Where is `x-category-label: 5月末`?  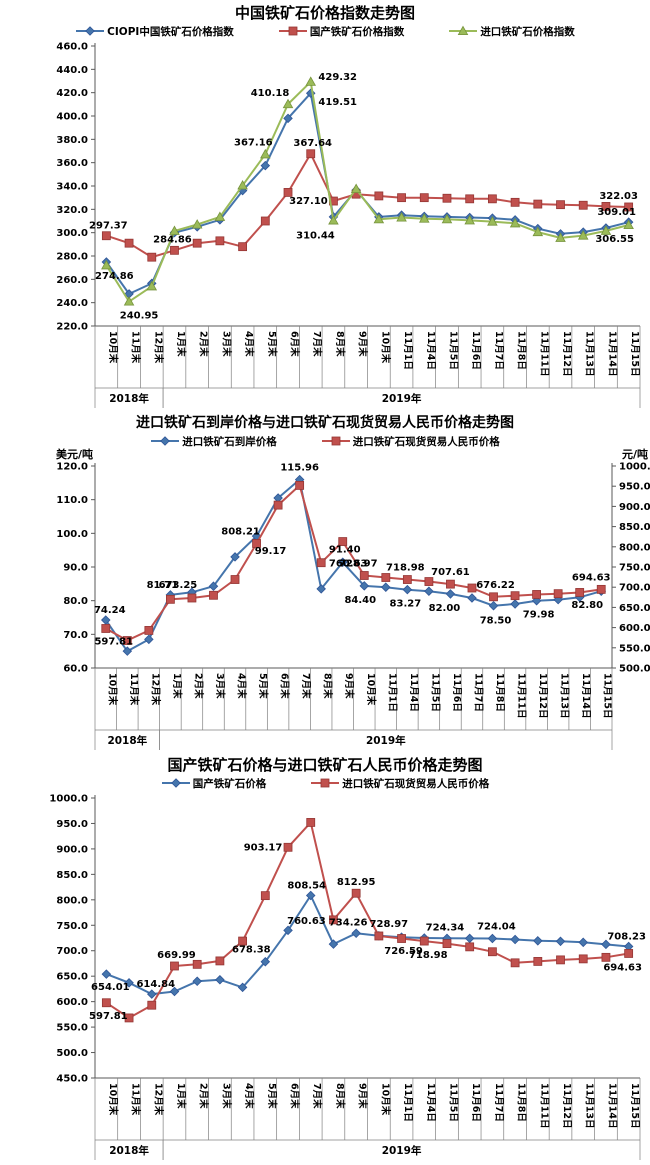 x-category-label: 5月末 is located at coordinates (272, 344).